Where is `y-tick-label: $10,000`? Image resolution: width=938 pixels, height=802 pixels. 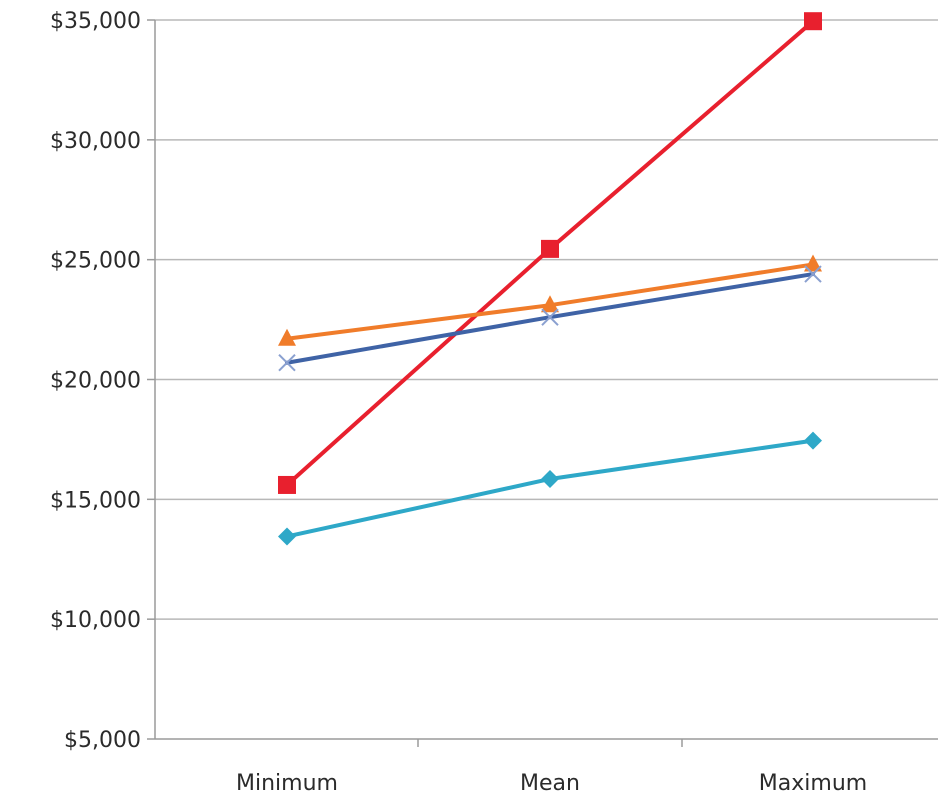
y-tick-label: $10,000 is located at coordinates (95, 620).